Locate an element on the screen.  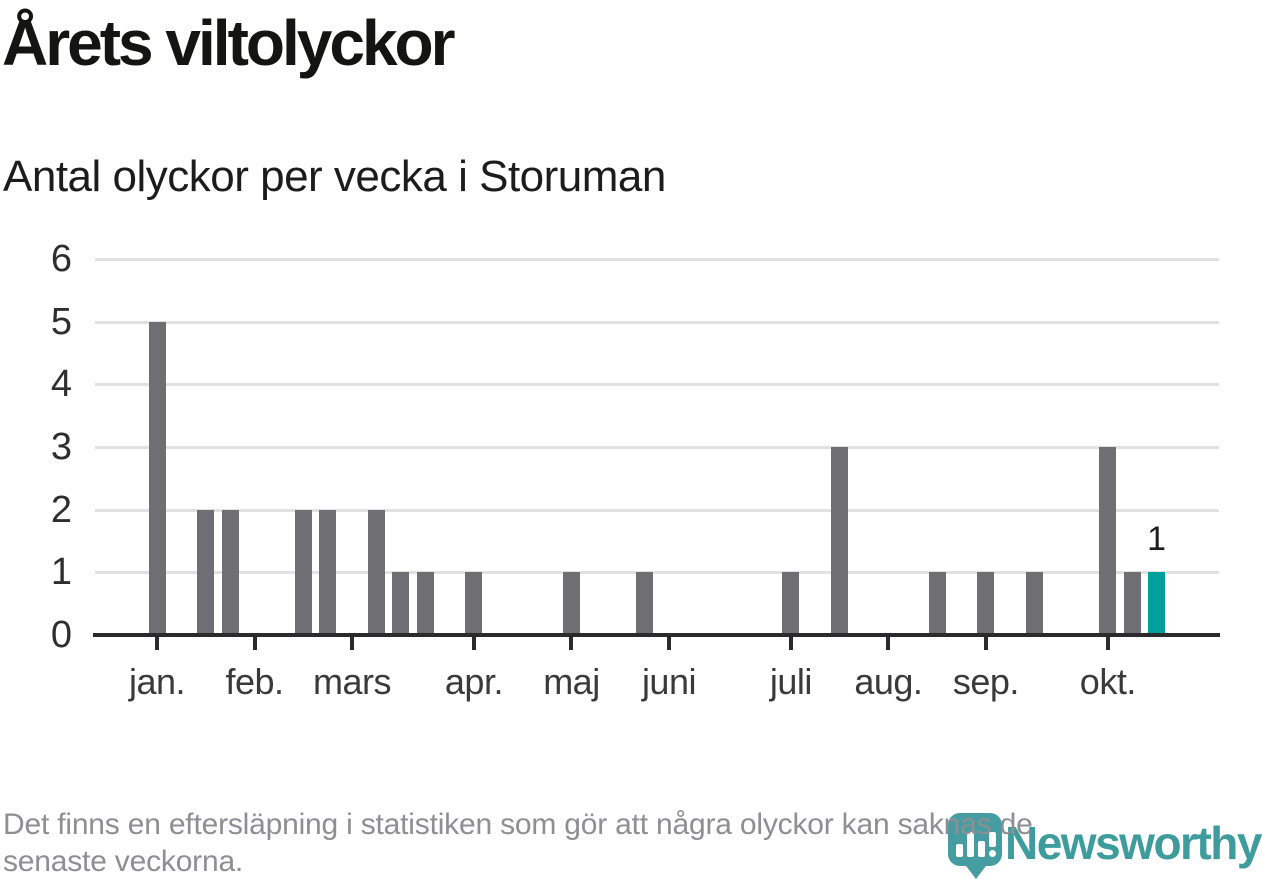
month-tick-juni is located at coordinates (668, 643).